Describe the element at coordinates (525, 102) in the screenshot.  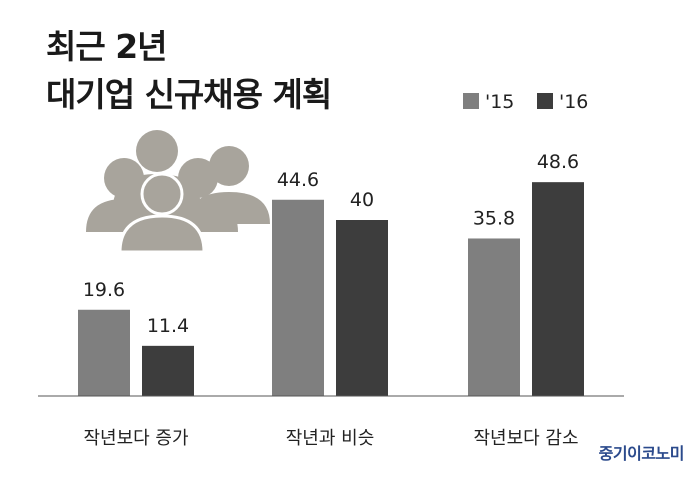
I see `legend: '15 '16` at that location.